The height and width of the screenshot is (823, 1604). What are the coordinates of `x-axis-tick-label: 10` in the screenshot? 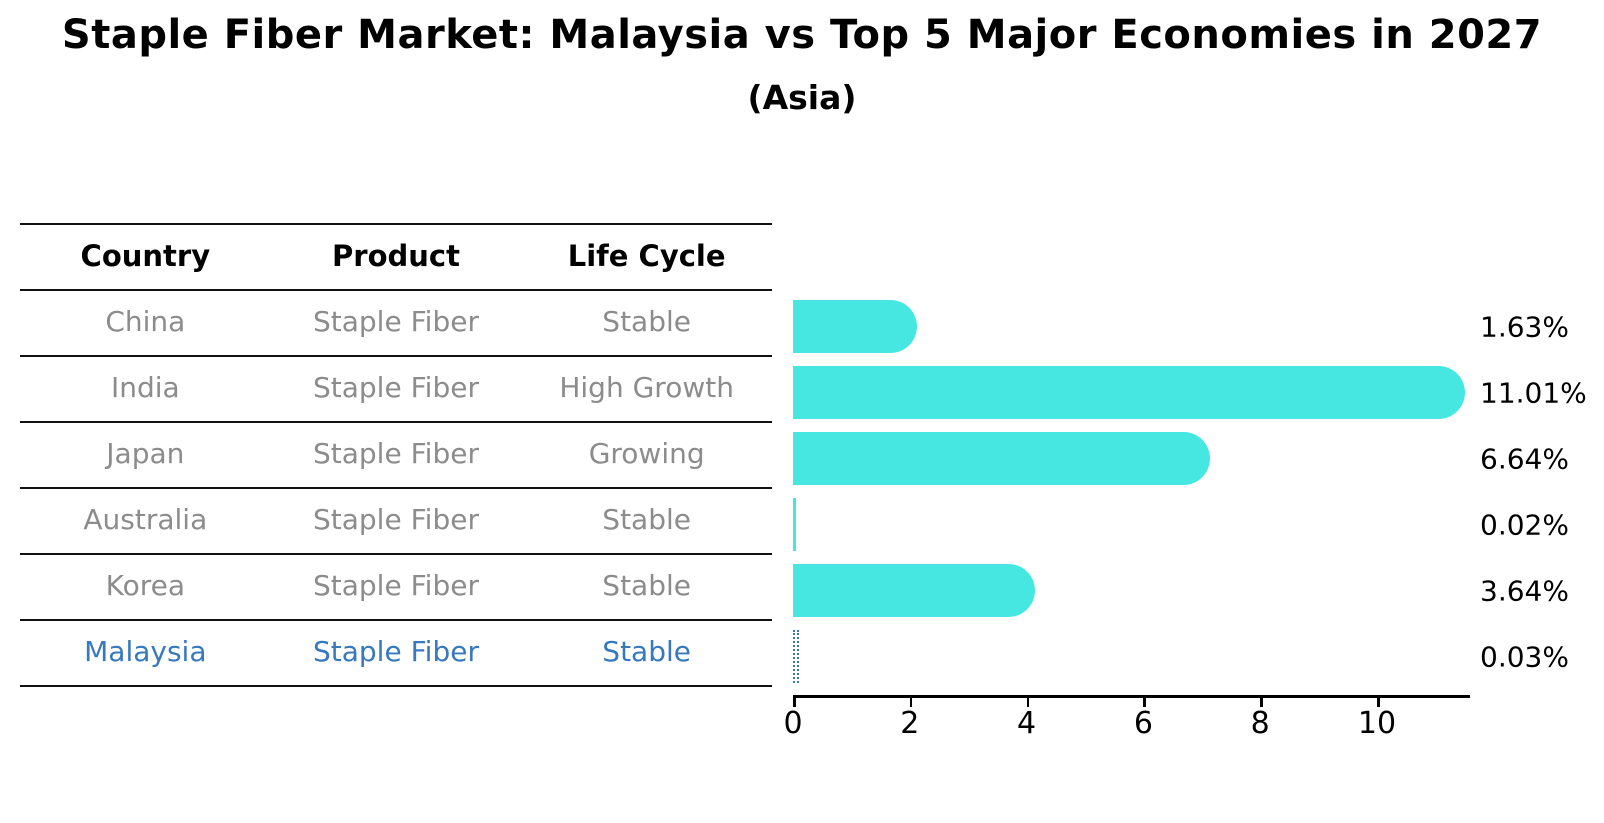 It's located at (1377, 723).